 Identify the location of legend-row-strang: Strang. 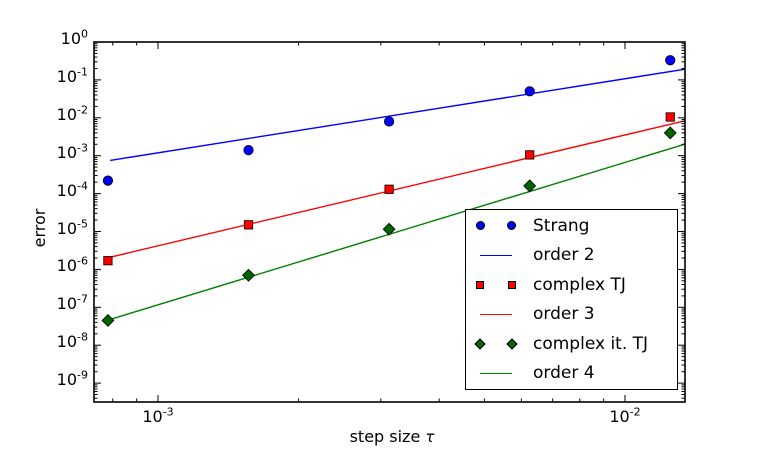
(571, 226).